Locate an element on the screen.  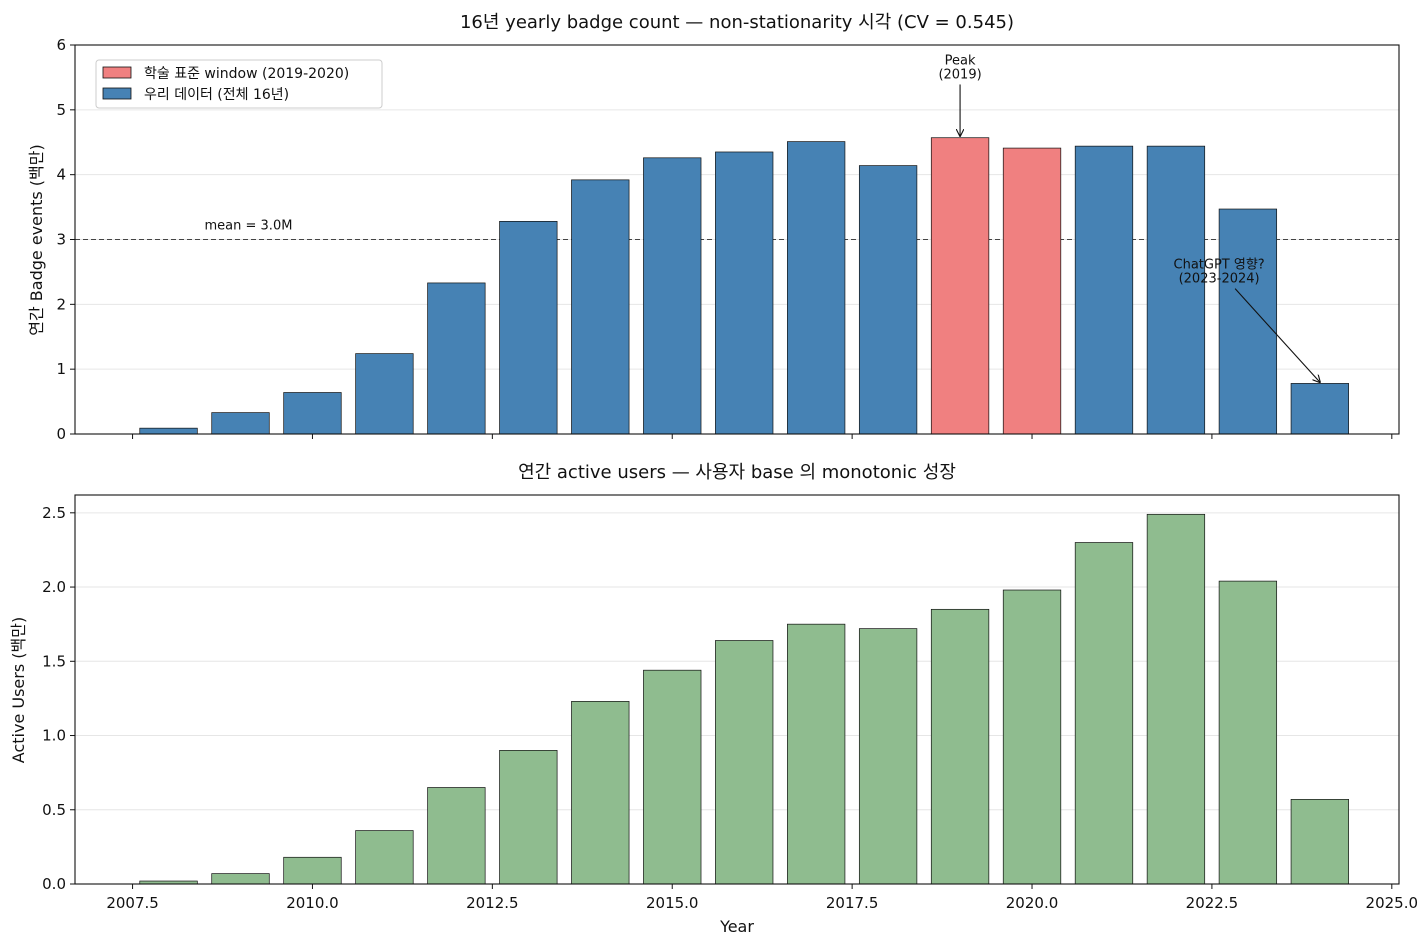
badge-y-tick-label: 4 is located at coordinates (61, 175).